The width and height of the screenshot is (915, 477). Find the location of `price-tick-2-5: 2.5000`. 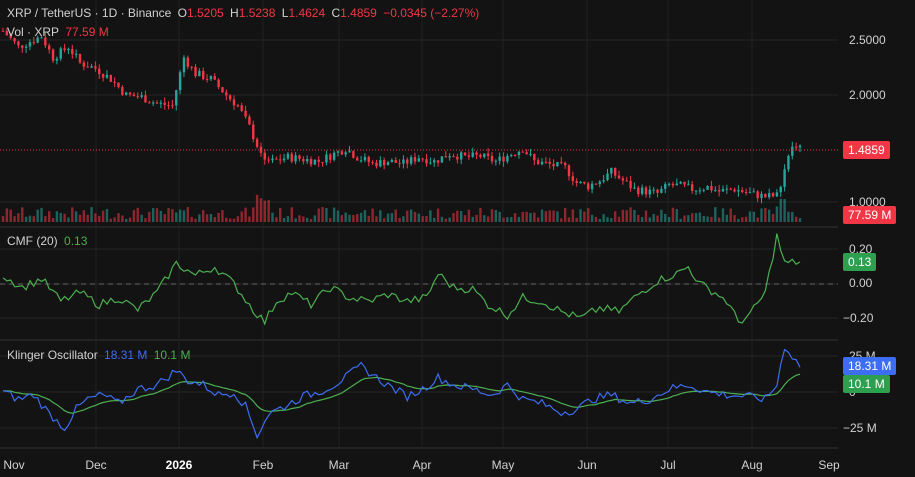

price-tick-2-5: 2.5000 is located at coordinates (867, 40).